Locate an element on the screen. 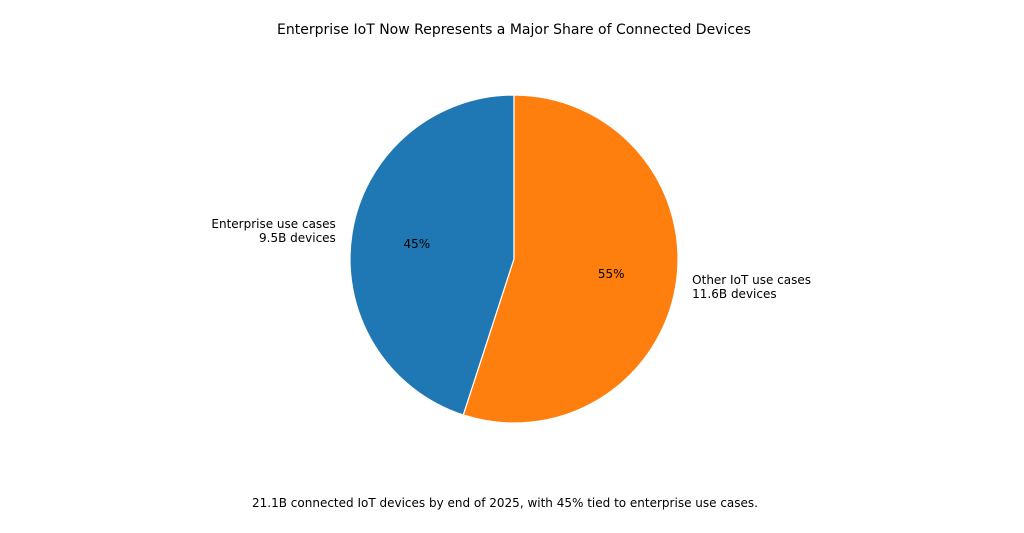 Image resolution: width=1024 pixels, height=533 pixels. slice-category-label: Other IoT use cases 11.6B devices is located at coordinates (751, 287).